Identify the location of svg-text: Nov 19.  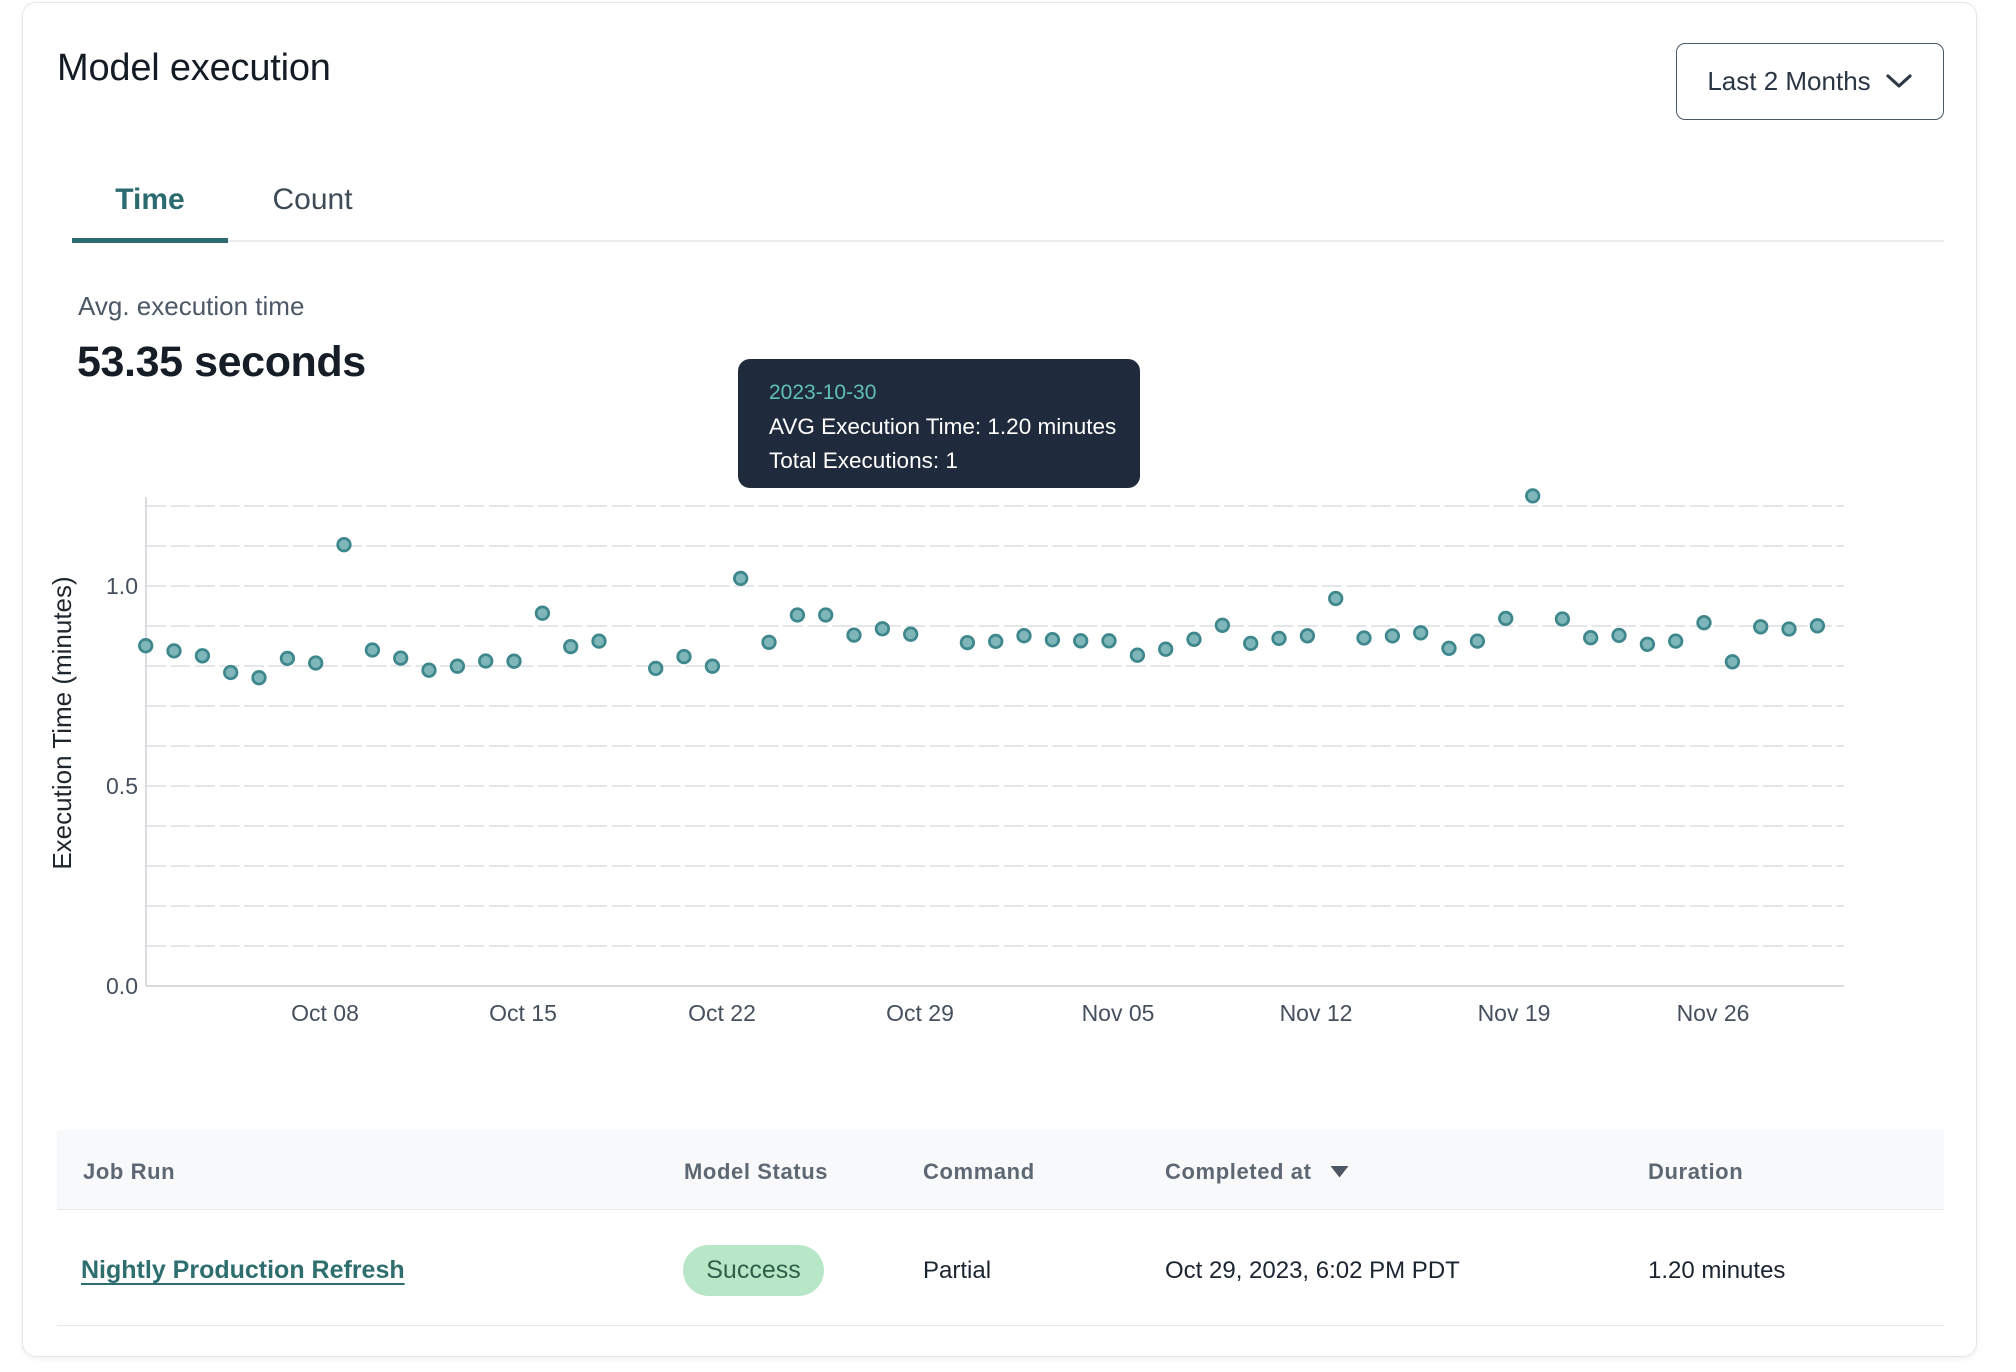
(1514, 1013).